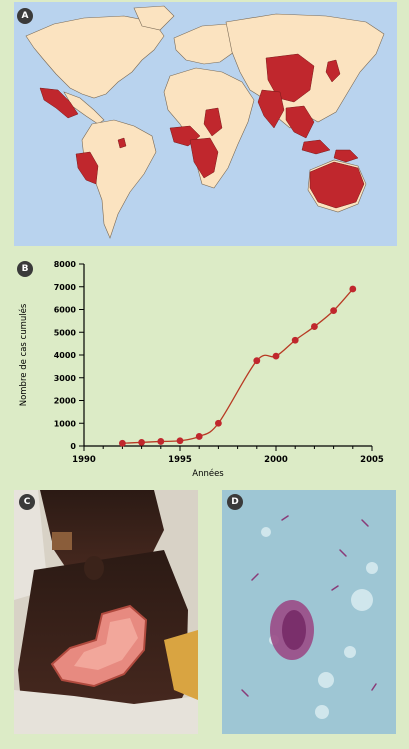  What do you see at coordinates (106, 644) in the screenshot?
I see `ulcer-lesion-inner` at bounding box center [106, 644].